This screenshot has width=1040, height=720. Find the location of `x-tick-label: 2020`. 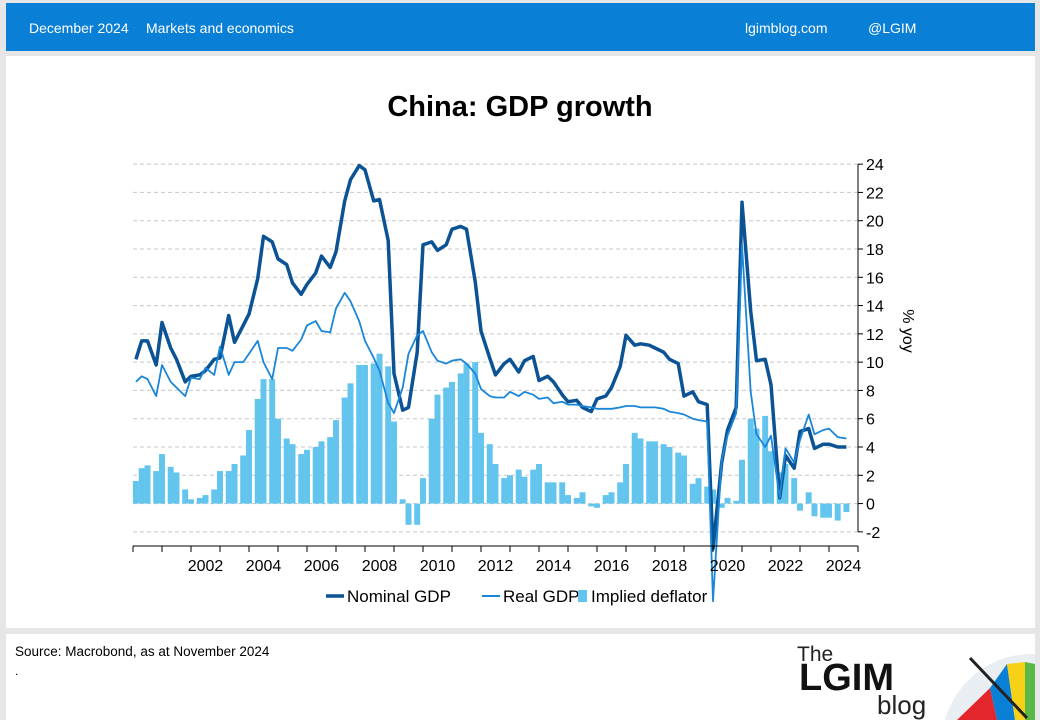

x-tick-label: 2020 is located at coordinates (728, 566).